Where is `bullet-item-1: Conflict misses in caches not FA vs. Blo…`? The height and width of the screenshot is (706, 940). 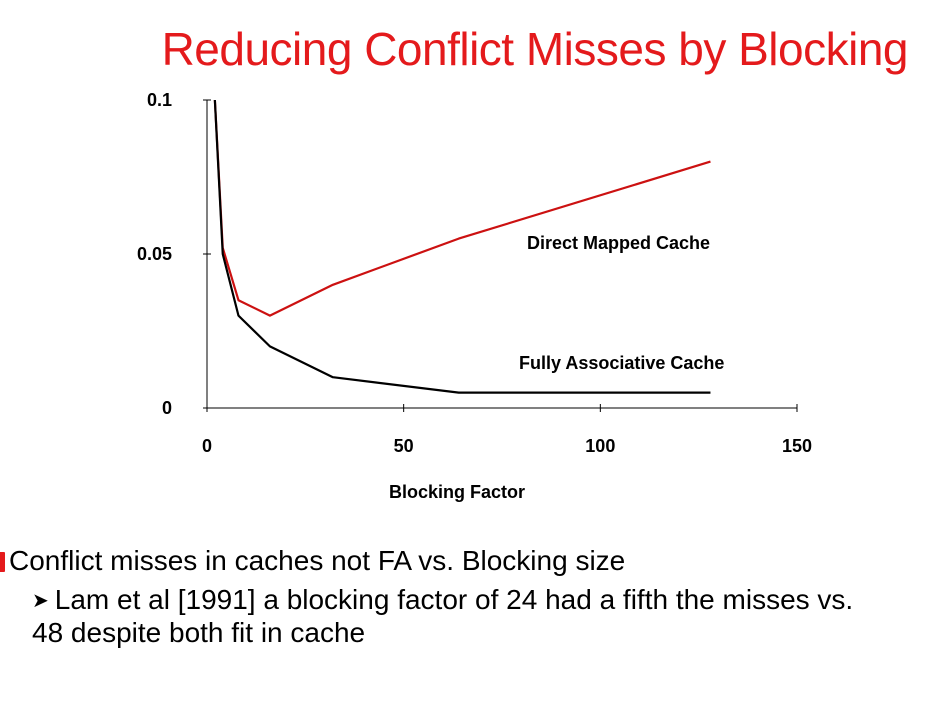
bullet-item-1: Conflict misses in caches not FA vs. Blo… is located at coordinates (470, 561).